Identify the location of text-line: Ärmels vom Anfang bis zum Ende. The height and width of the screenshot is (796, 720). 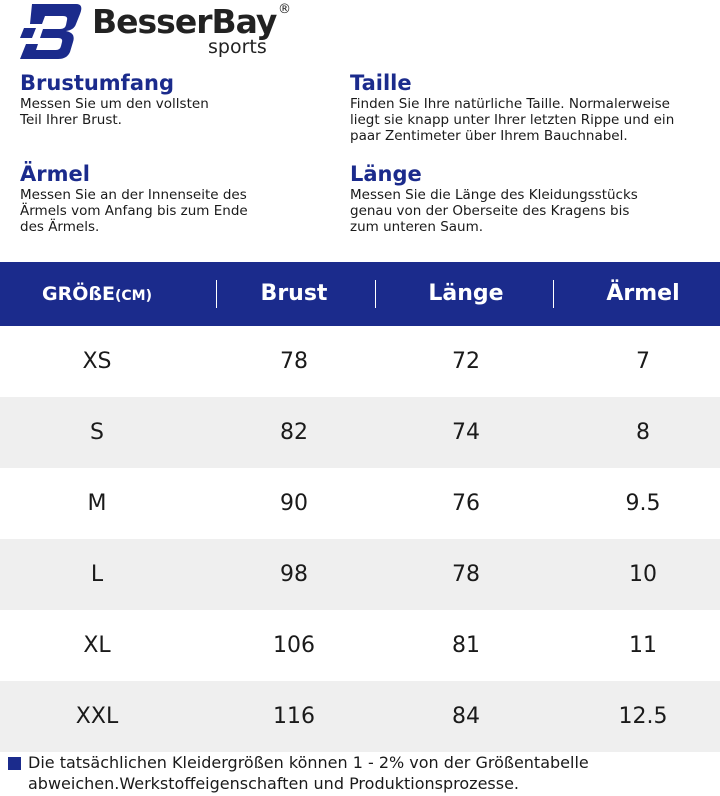
(134, 211).